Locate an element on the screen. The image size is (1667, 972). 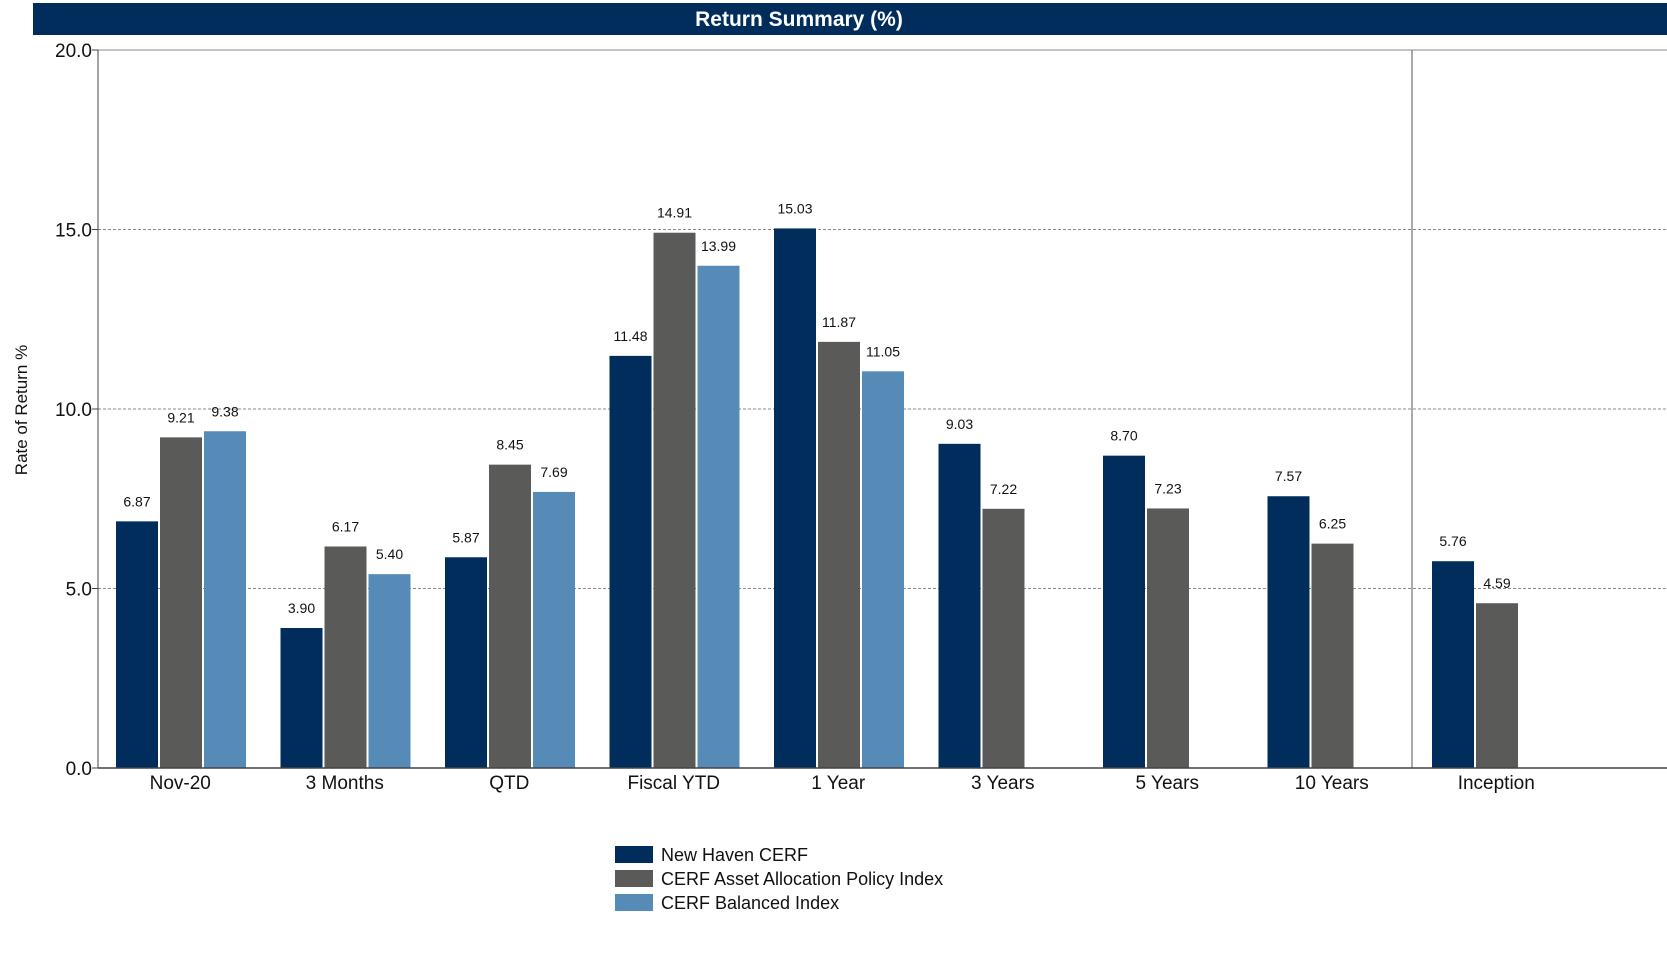
x-tick-label: Inception is located at coordinates (1496, 783).